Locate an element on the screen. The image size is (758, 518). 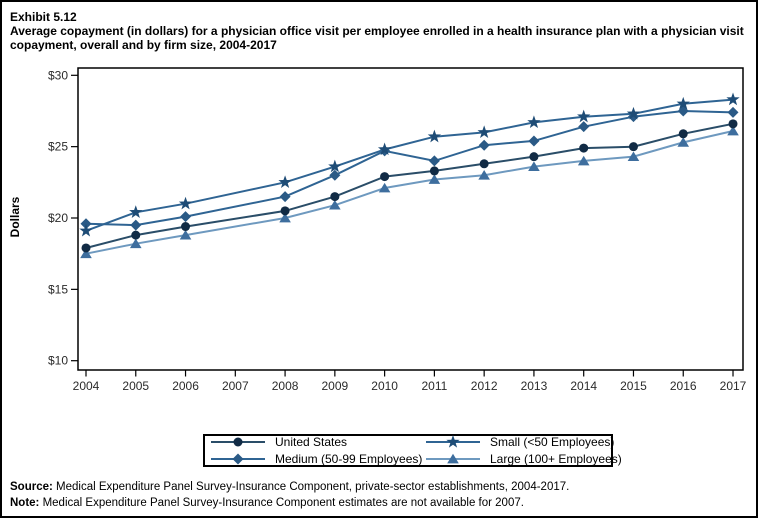
x-tick-label: 2006 is located at coordinates (185, 386).